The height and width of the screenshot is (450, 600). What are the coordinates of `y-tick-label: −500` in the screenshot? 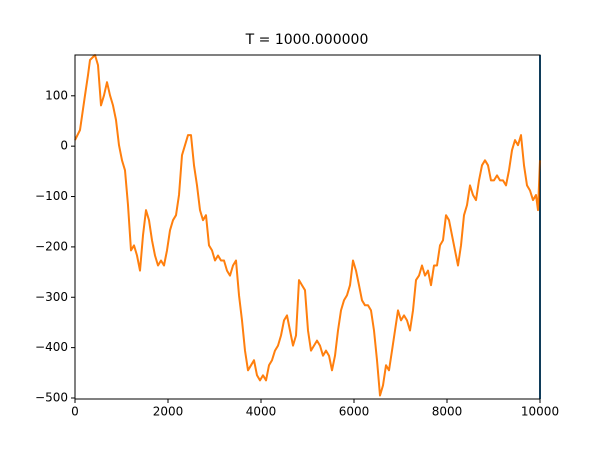 It's located at (51, 397).